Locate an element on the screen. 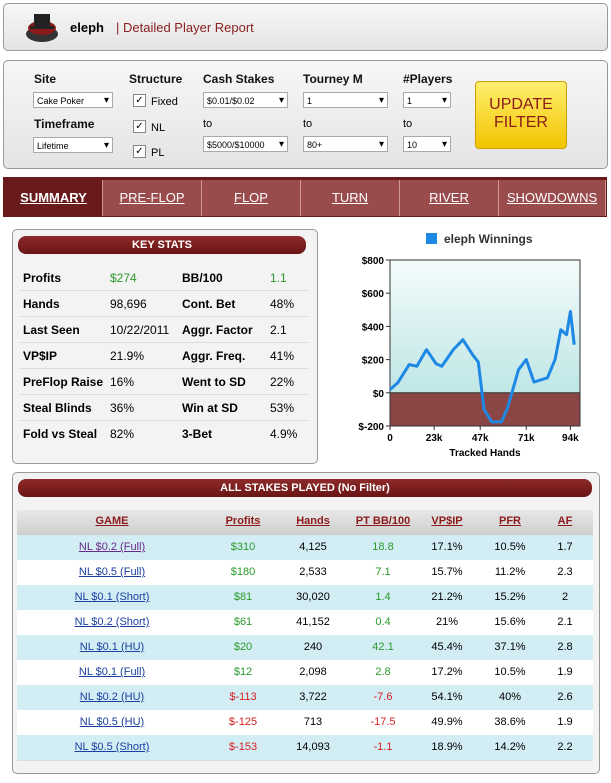 The width and height of the screenshot is (611, 783). logo is located at coordinates (42, 28).